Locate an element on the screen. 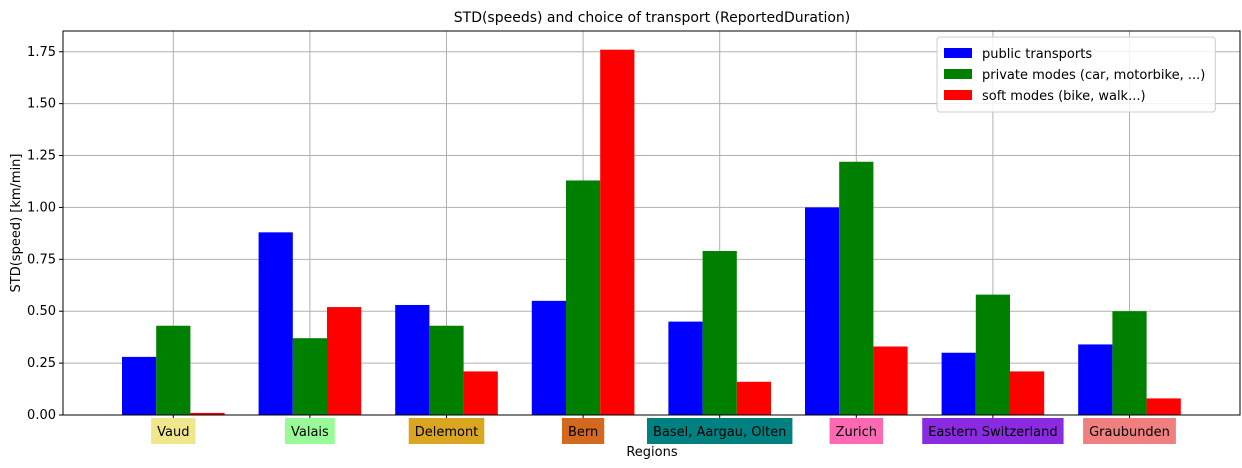 The height and width of the screenshot is (468, 1242). y-tick-label: 0.00 is located at coordinates (41, 415).